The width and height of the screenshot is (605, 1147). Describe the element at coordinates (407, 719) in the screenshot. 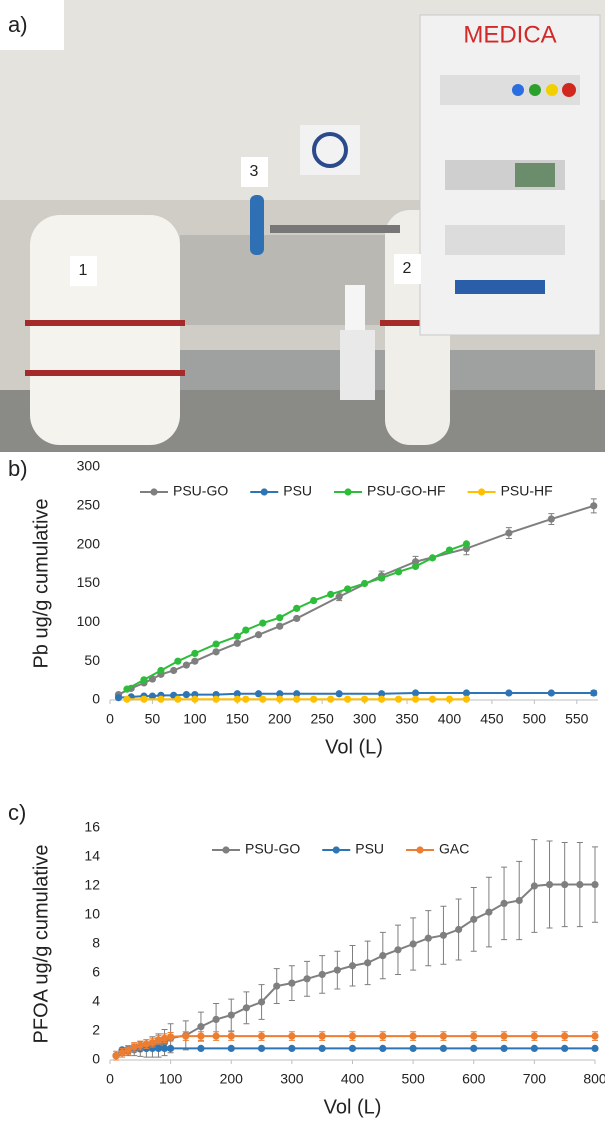

I see `x-tick-label: 350` at that location.